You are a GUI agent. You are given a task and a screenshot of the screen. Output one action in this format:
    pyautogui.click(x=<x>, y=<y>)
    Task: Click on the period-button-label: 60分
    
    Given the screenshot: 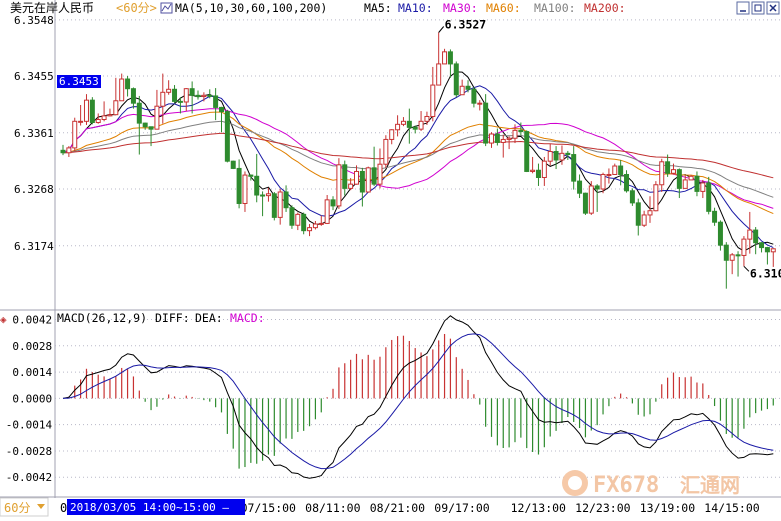 What is the action you would take?
    pyautogui.click(x=17, y=508)
    